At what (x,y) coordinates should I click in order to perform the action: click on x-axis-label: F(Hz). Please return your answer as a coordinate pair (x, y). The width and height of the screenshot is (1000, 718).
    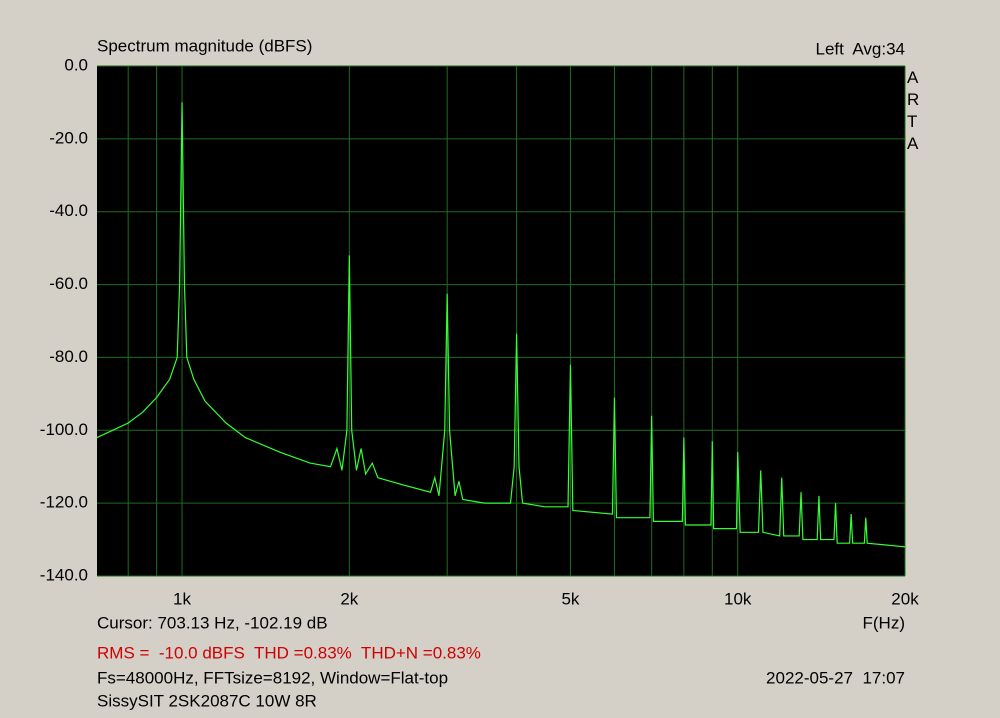
    Looking at the image, I should click on (884, 622).